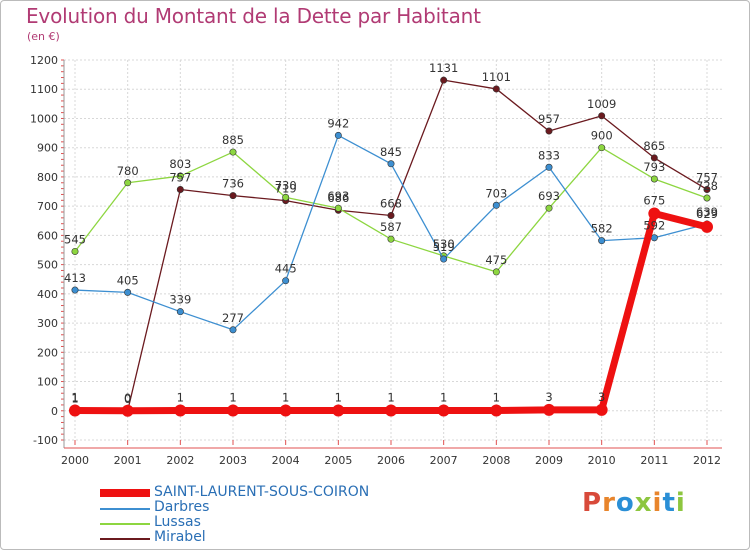 This screenshot has width=750, height=550. Describe the element at coordinates (44, 60) in the screenshot. I see `y-tick-label: 1200` at that location.